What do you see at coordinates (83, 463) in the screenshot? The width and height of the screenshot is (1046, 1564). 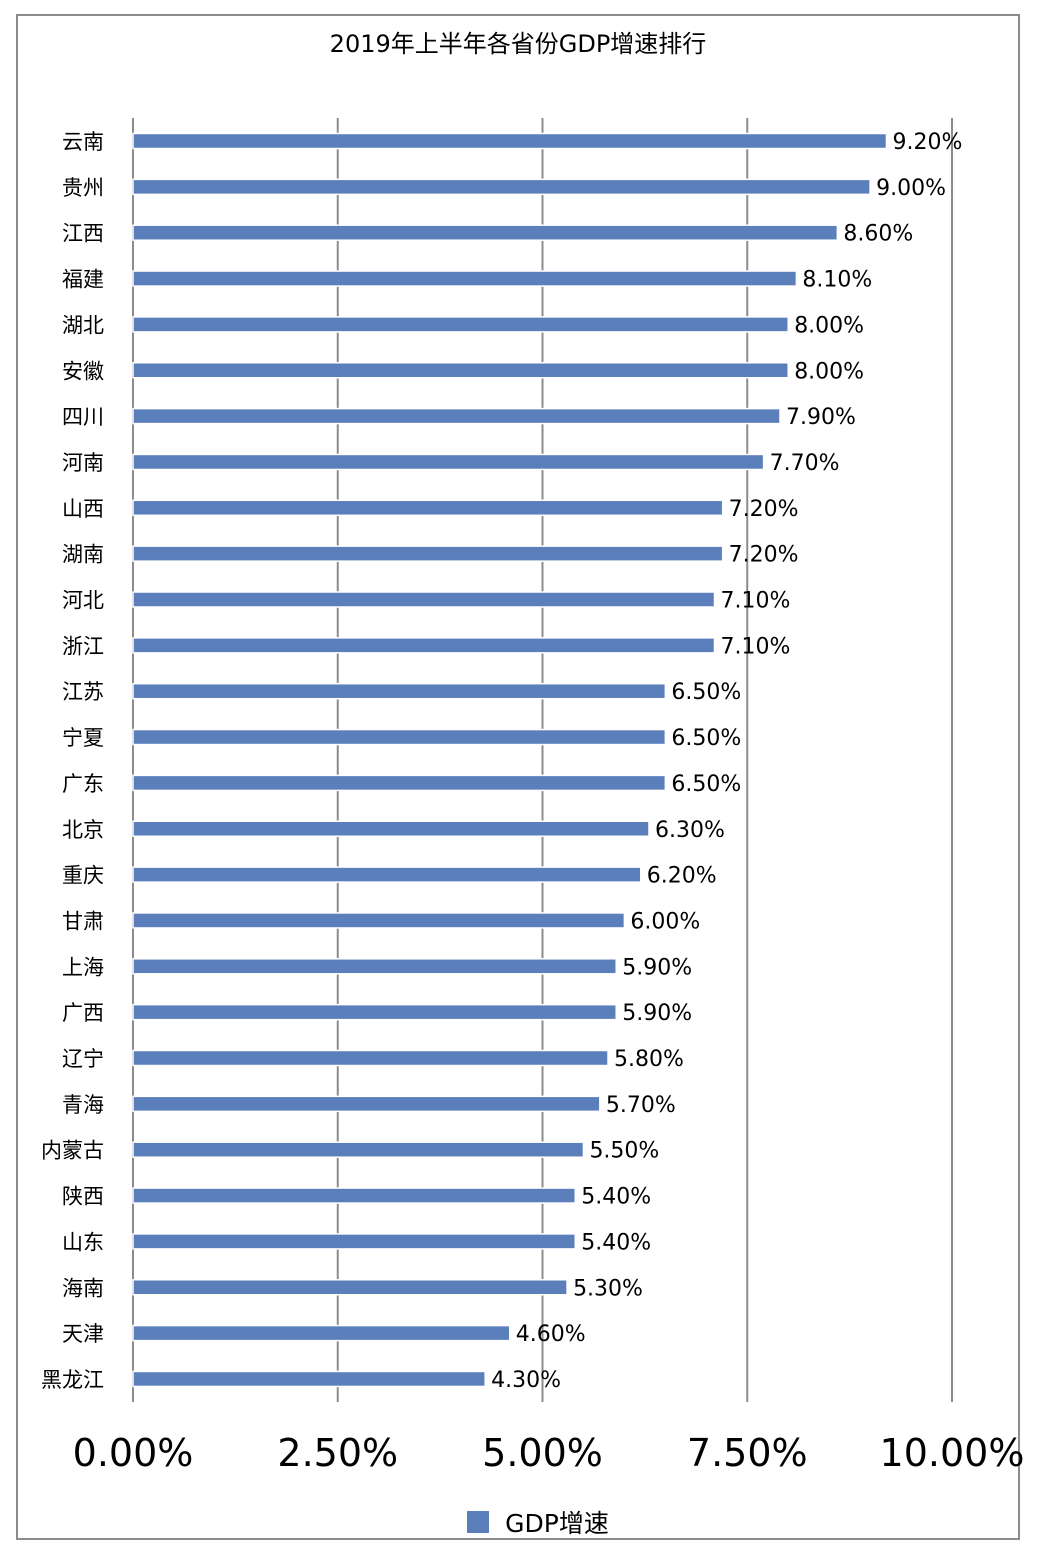 I see `category-label-7: 河南` at bounding box center [83, 463].